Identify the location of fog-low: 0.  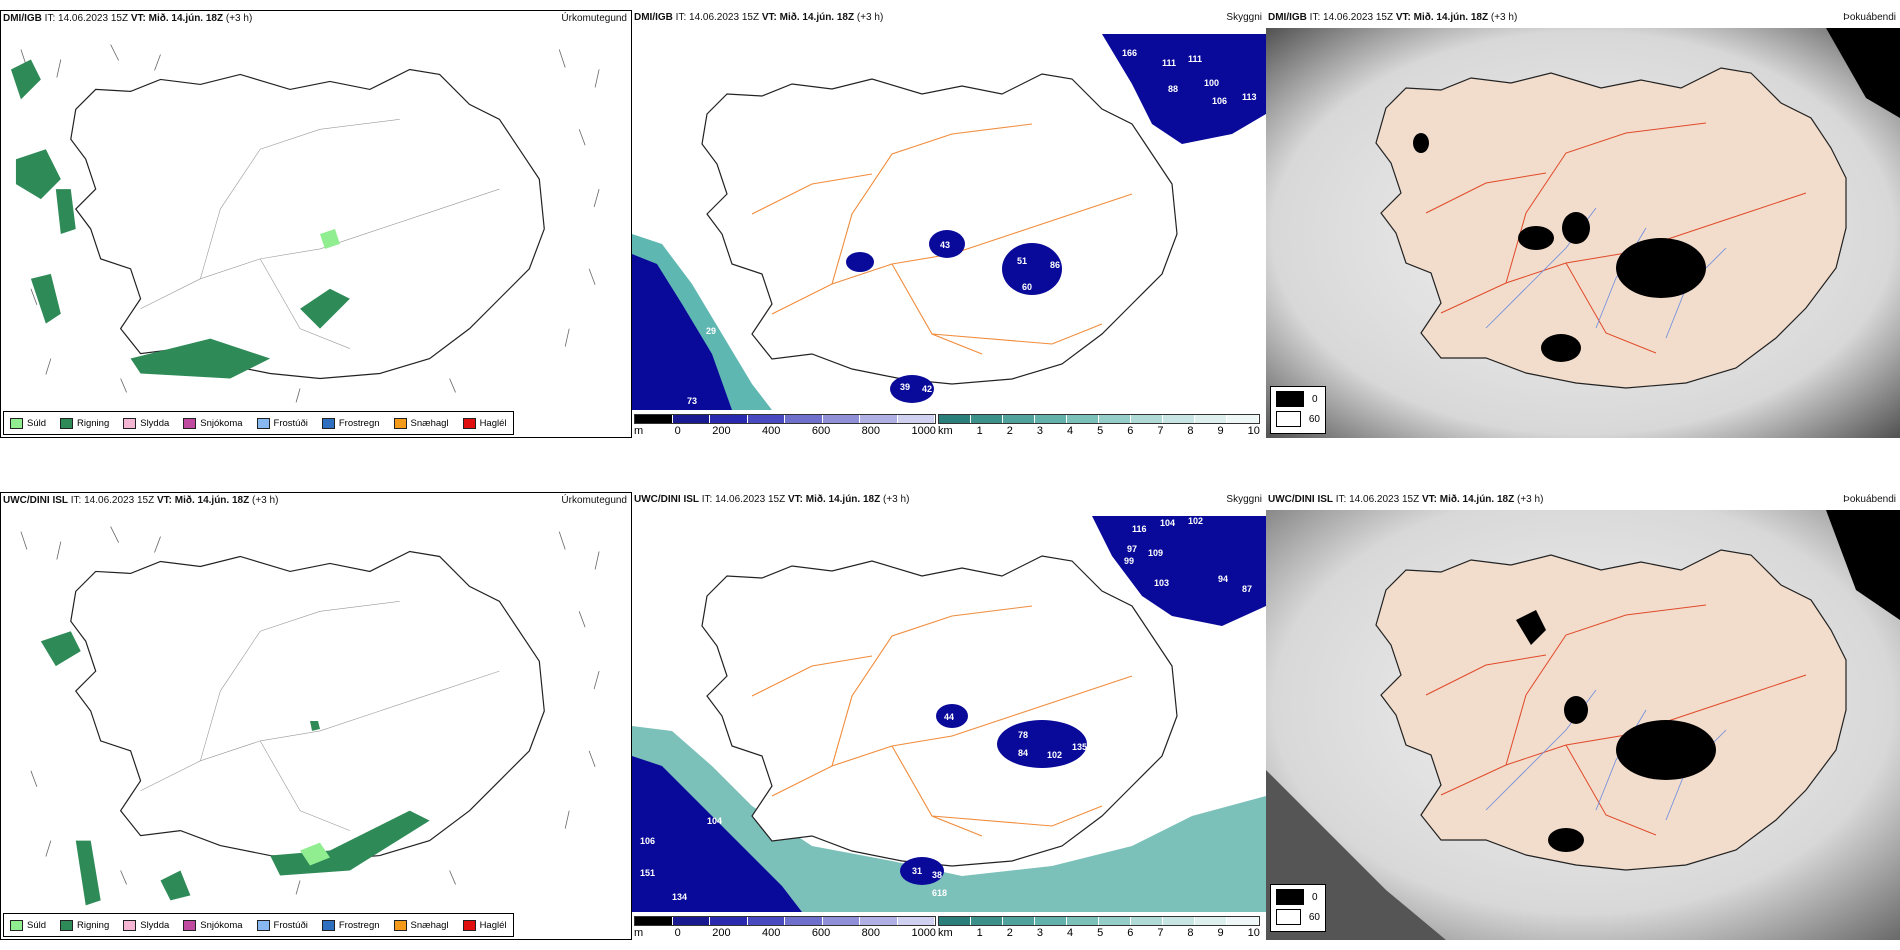
(1315, 399).